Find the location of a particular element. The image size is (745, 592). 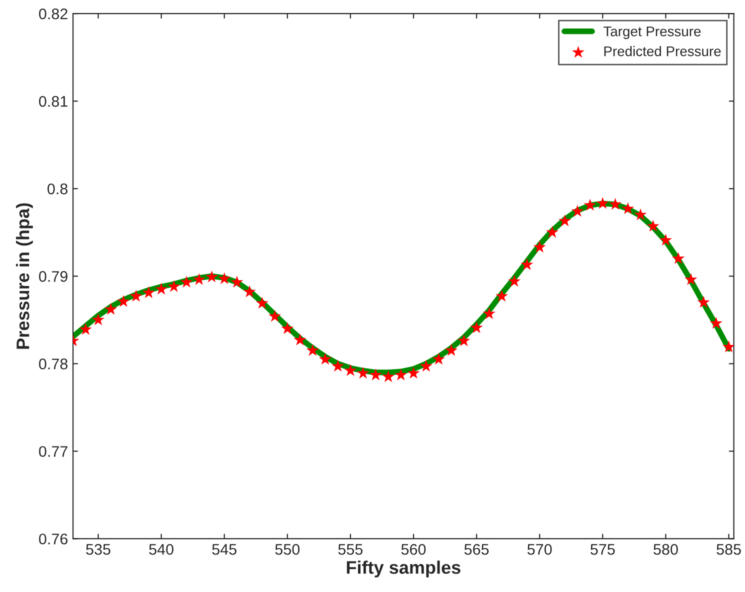

y-axis-title: Pressure in (hpa) is located at coordinates (24, 276).